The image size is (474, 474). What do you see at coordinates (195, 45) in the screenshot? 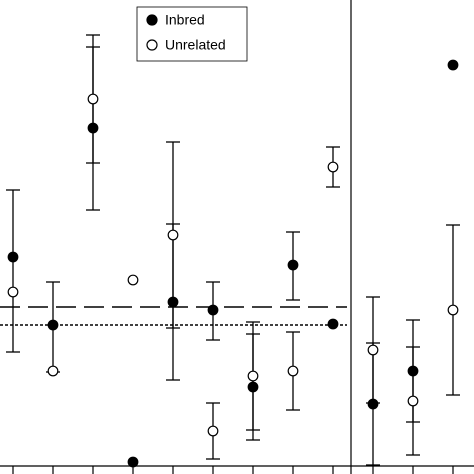
I see `legend-label: Unrelated` at bounding box center [195, 45].